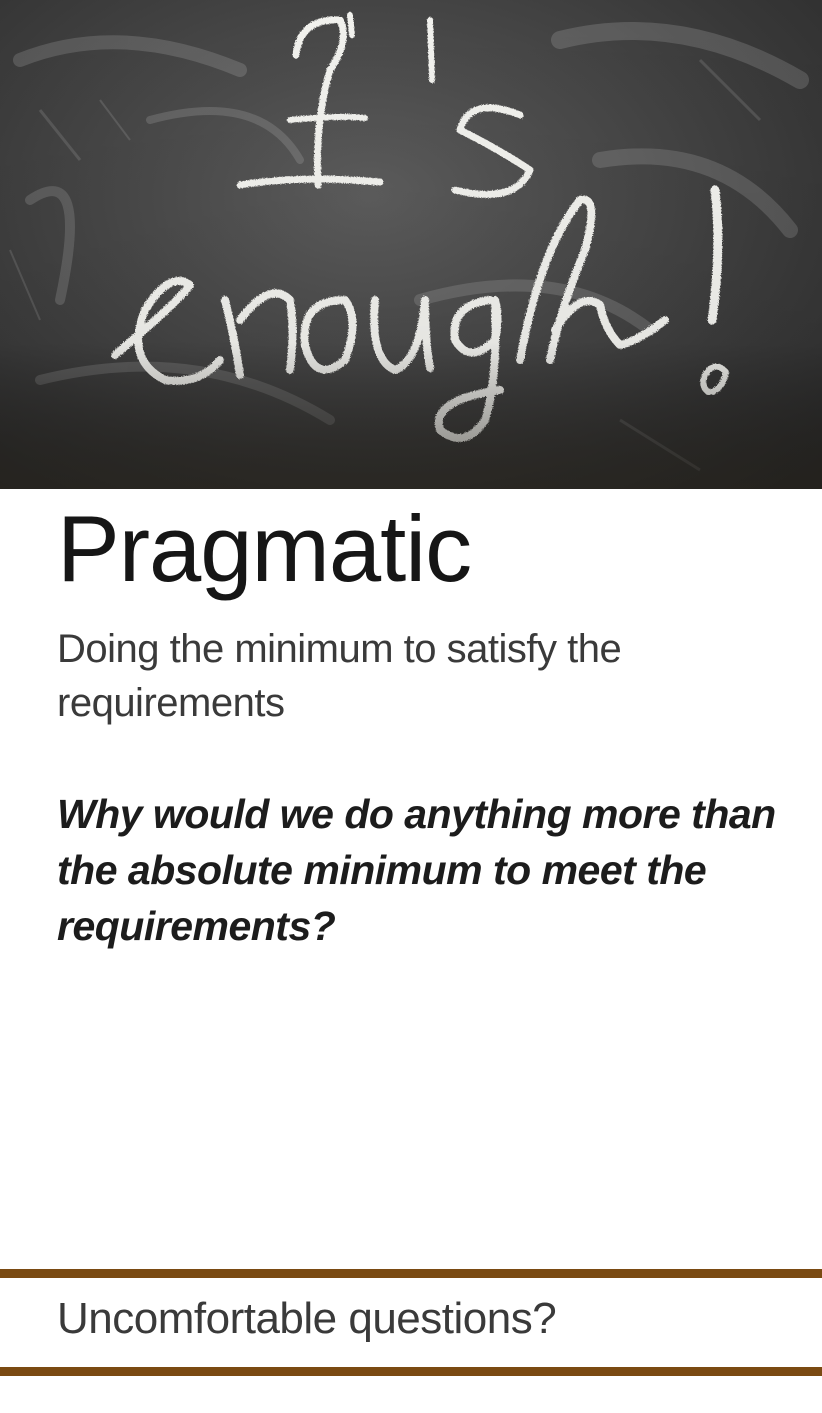  Describe the element at coordinates (411, 1273) in the screenshot. I see `top-divider` at that location.